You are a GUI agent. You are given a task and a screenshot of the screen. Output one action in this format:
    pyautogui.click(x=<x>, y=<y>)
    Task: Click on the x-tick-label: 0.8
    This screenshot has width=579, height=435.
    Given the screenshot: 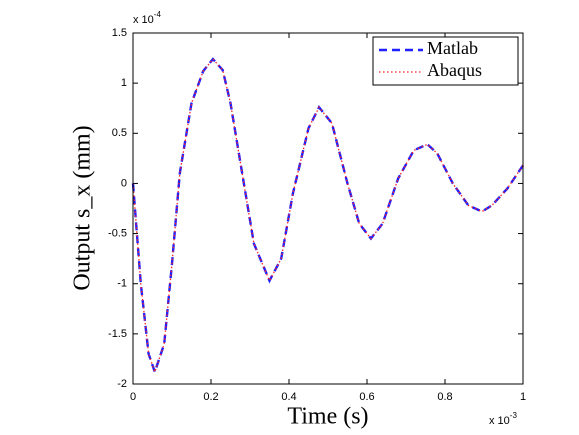 What is the action you would take?
    pyautogui.click(x=444, y=397)
    